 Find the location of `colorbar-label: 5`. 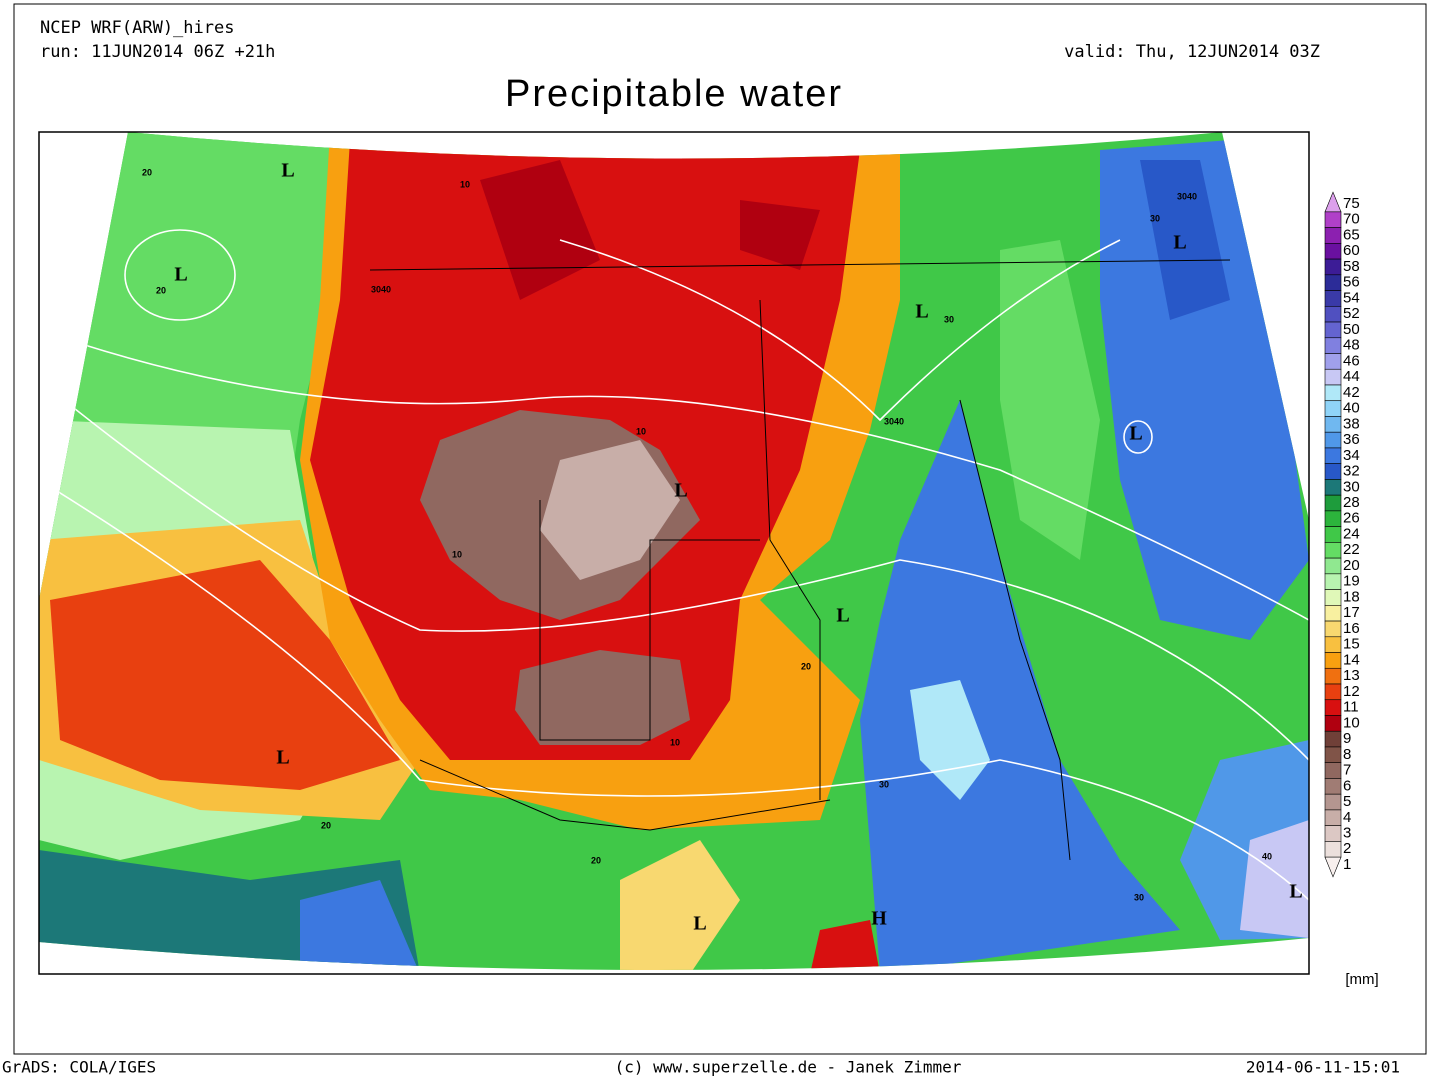

colorbar-label: 5 is located at coordinates (1347, 801).